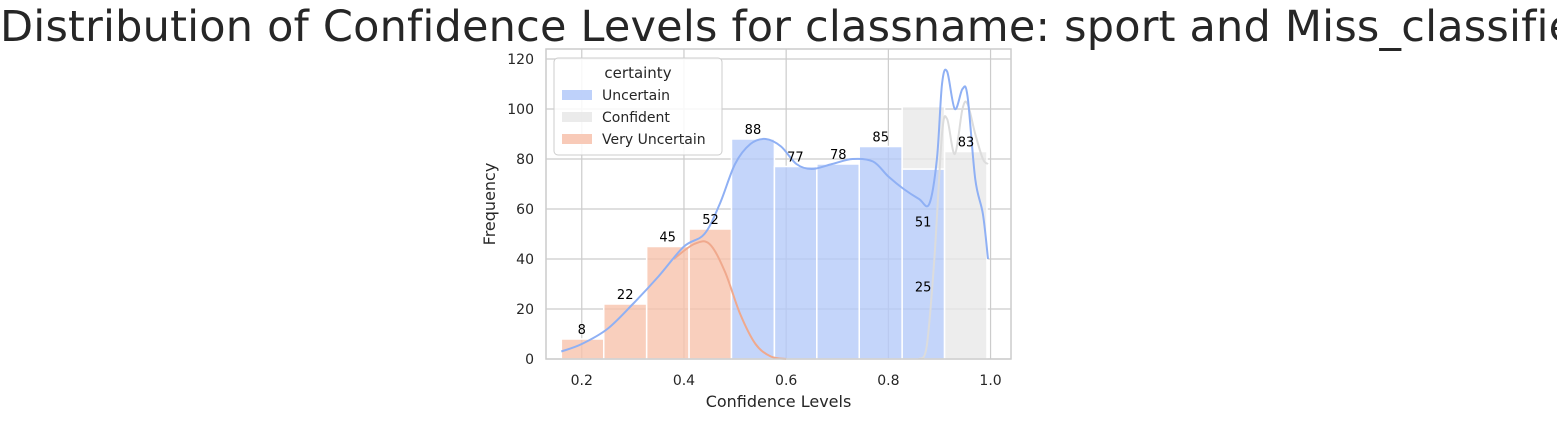 The height and width of the screenshot is (421, 1557). What do you see at coordinates (637, 73) in the screenshot?
I see `legend-title: certainty` at bounding box center [637, 73].